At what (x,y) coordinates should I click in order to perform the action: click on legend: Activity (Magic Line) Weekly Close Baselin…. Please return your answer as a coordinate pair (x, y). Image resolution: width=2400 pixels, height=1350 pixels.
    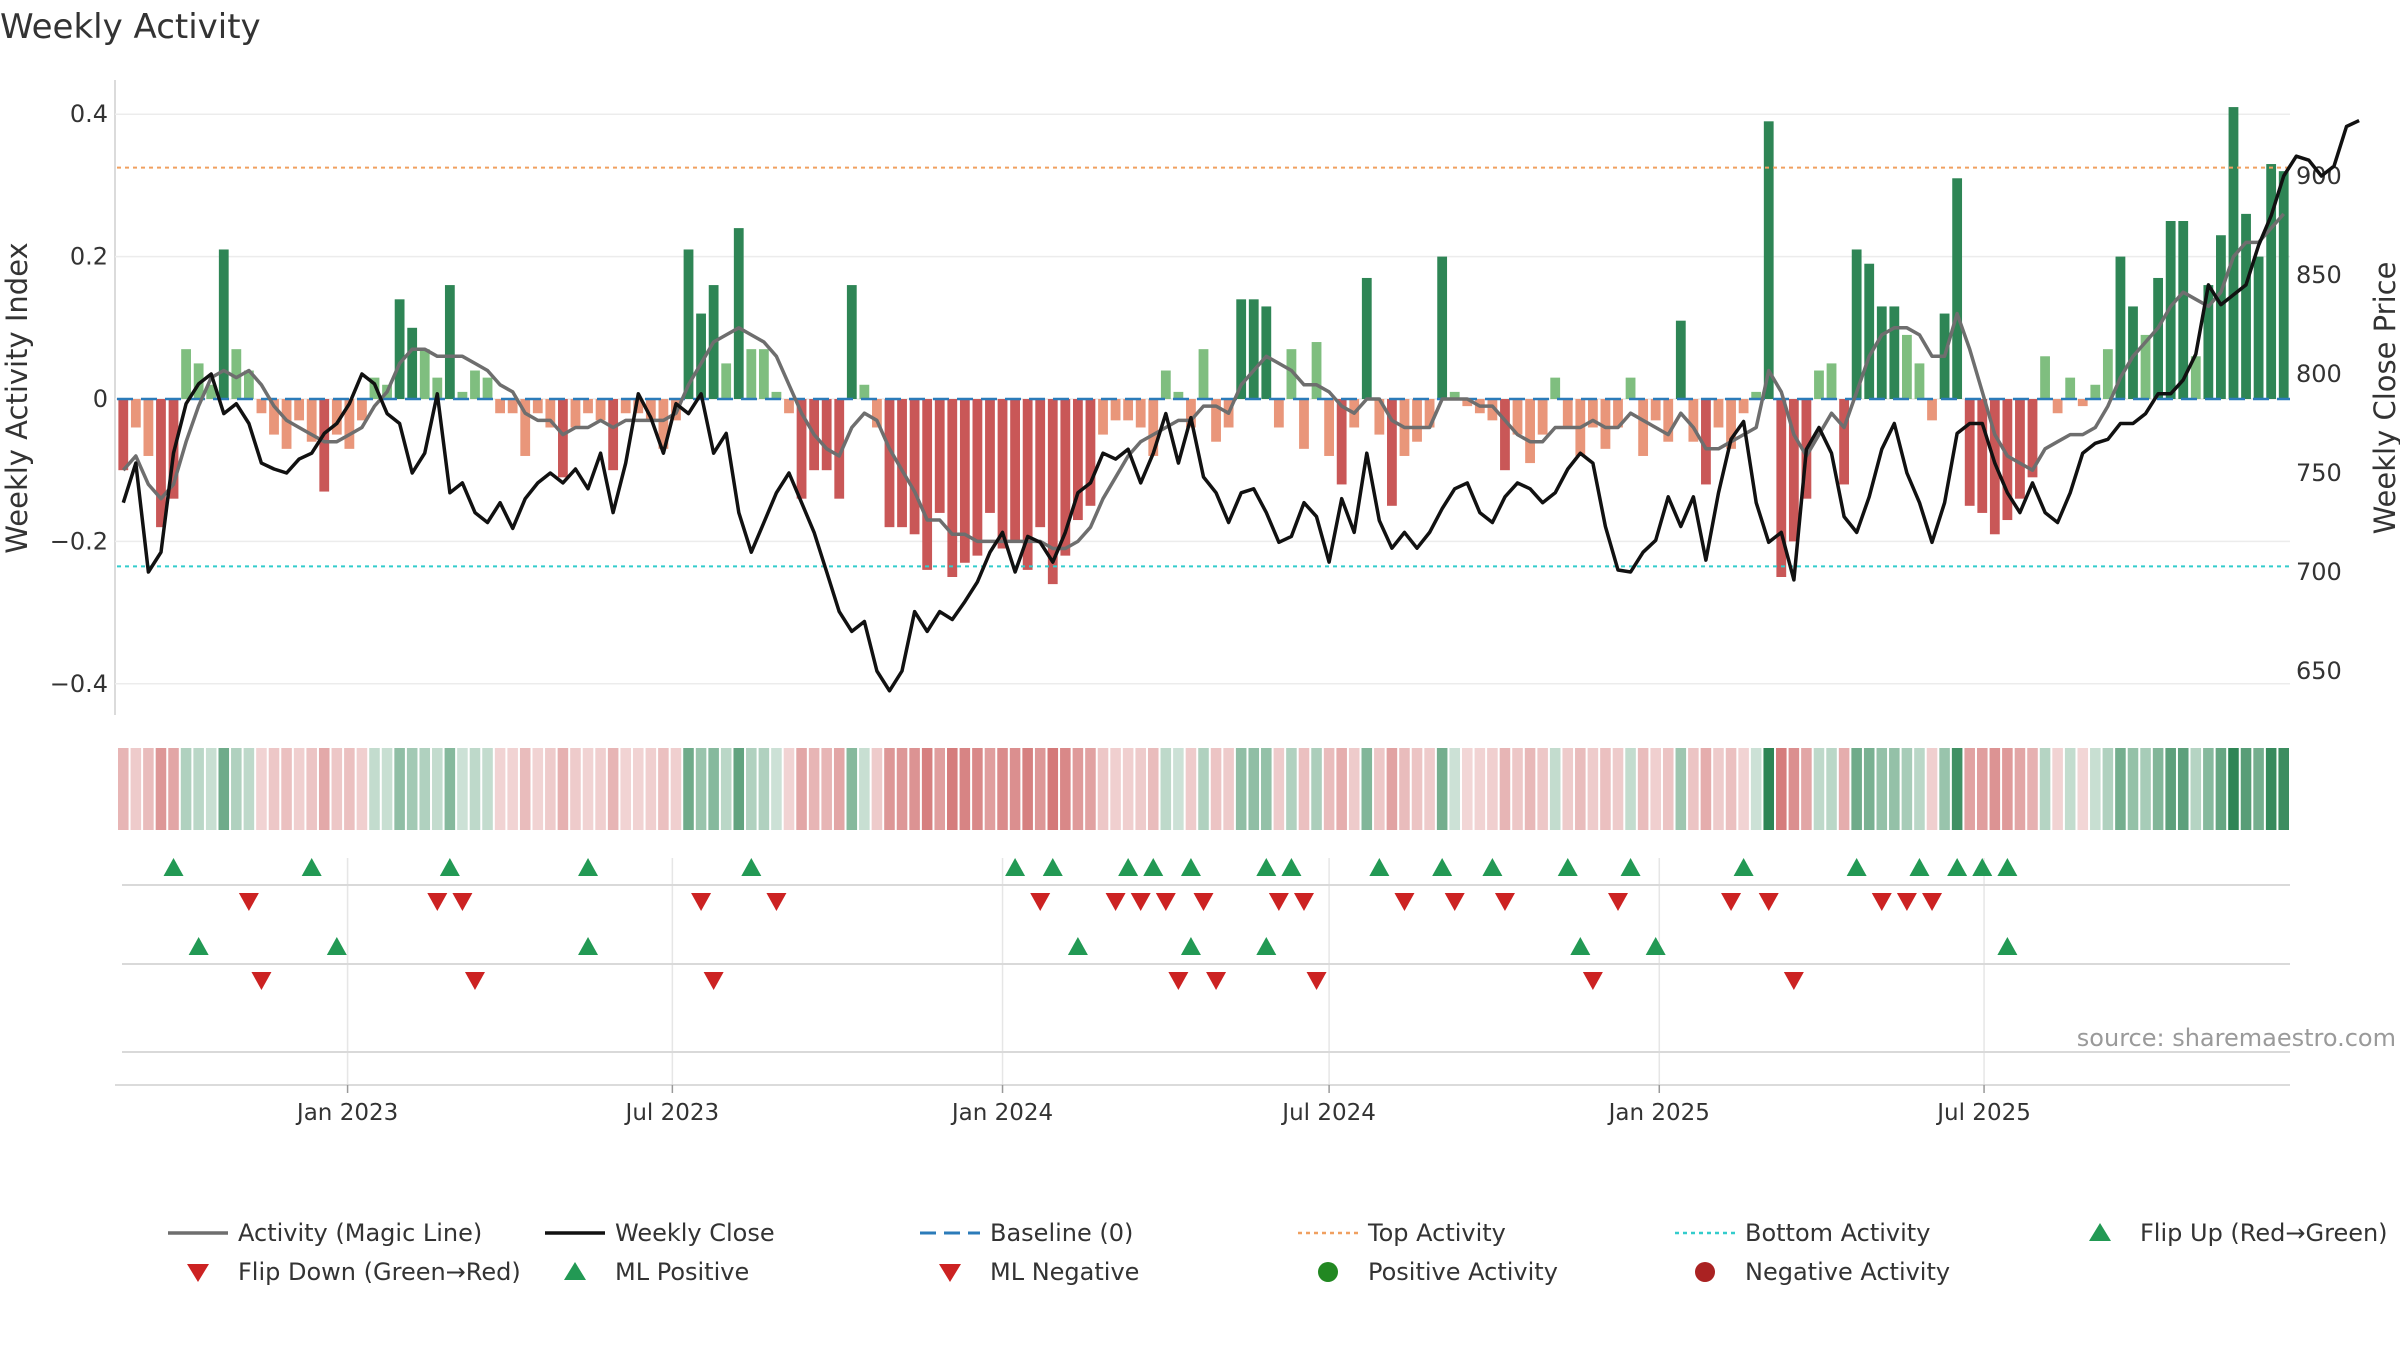
    Looking at the image, I should click on (1278, 1252).